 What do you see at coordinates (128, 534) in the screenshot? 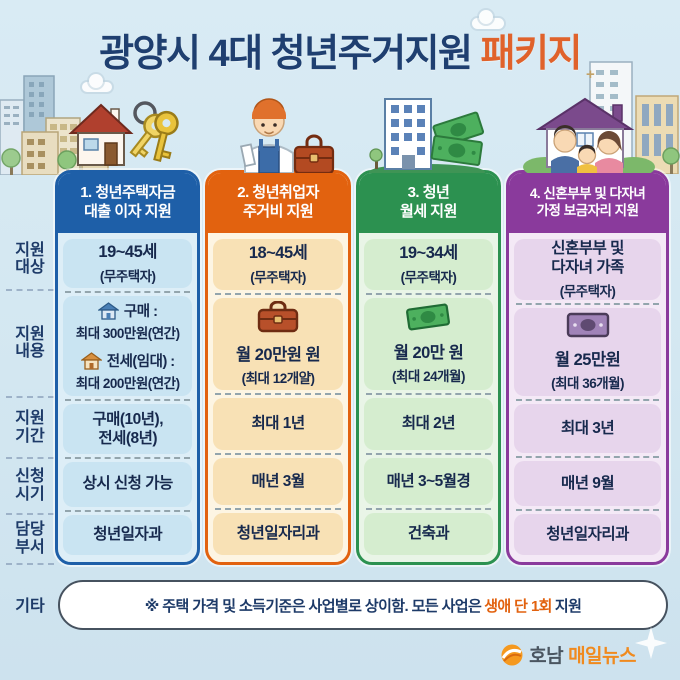
I see `department-cell-1: 청년일자과` at bounding box center [128, 534].